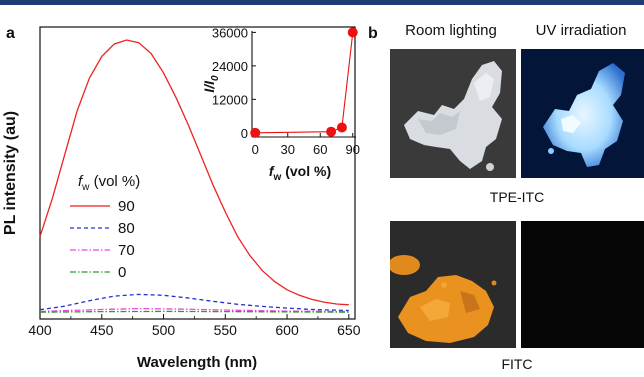 The width and height of the screenshot is (644, 377). I want to click on inset-marks, so click(304, 82).